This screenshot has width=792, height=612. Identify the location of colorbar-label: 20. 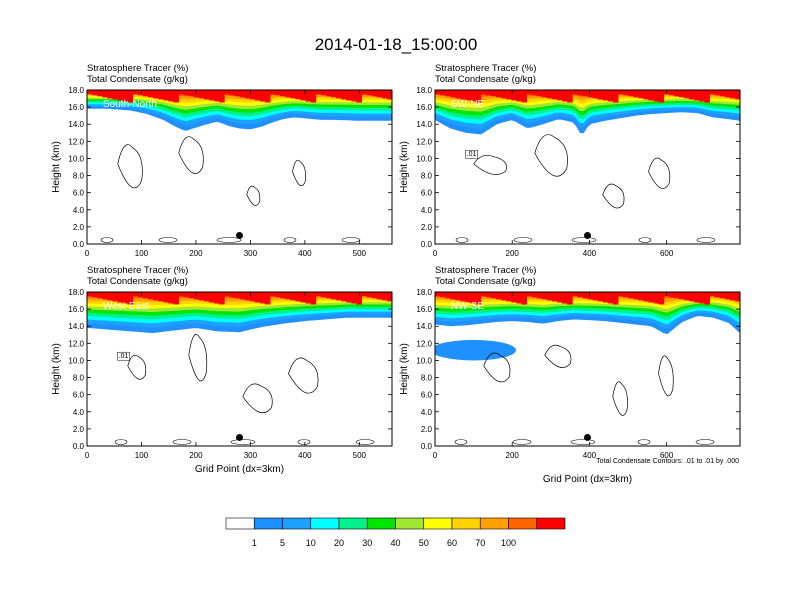
(339, 543).